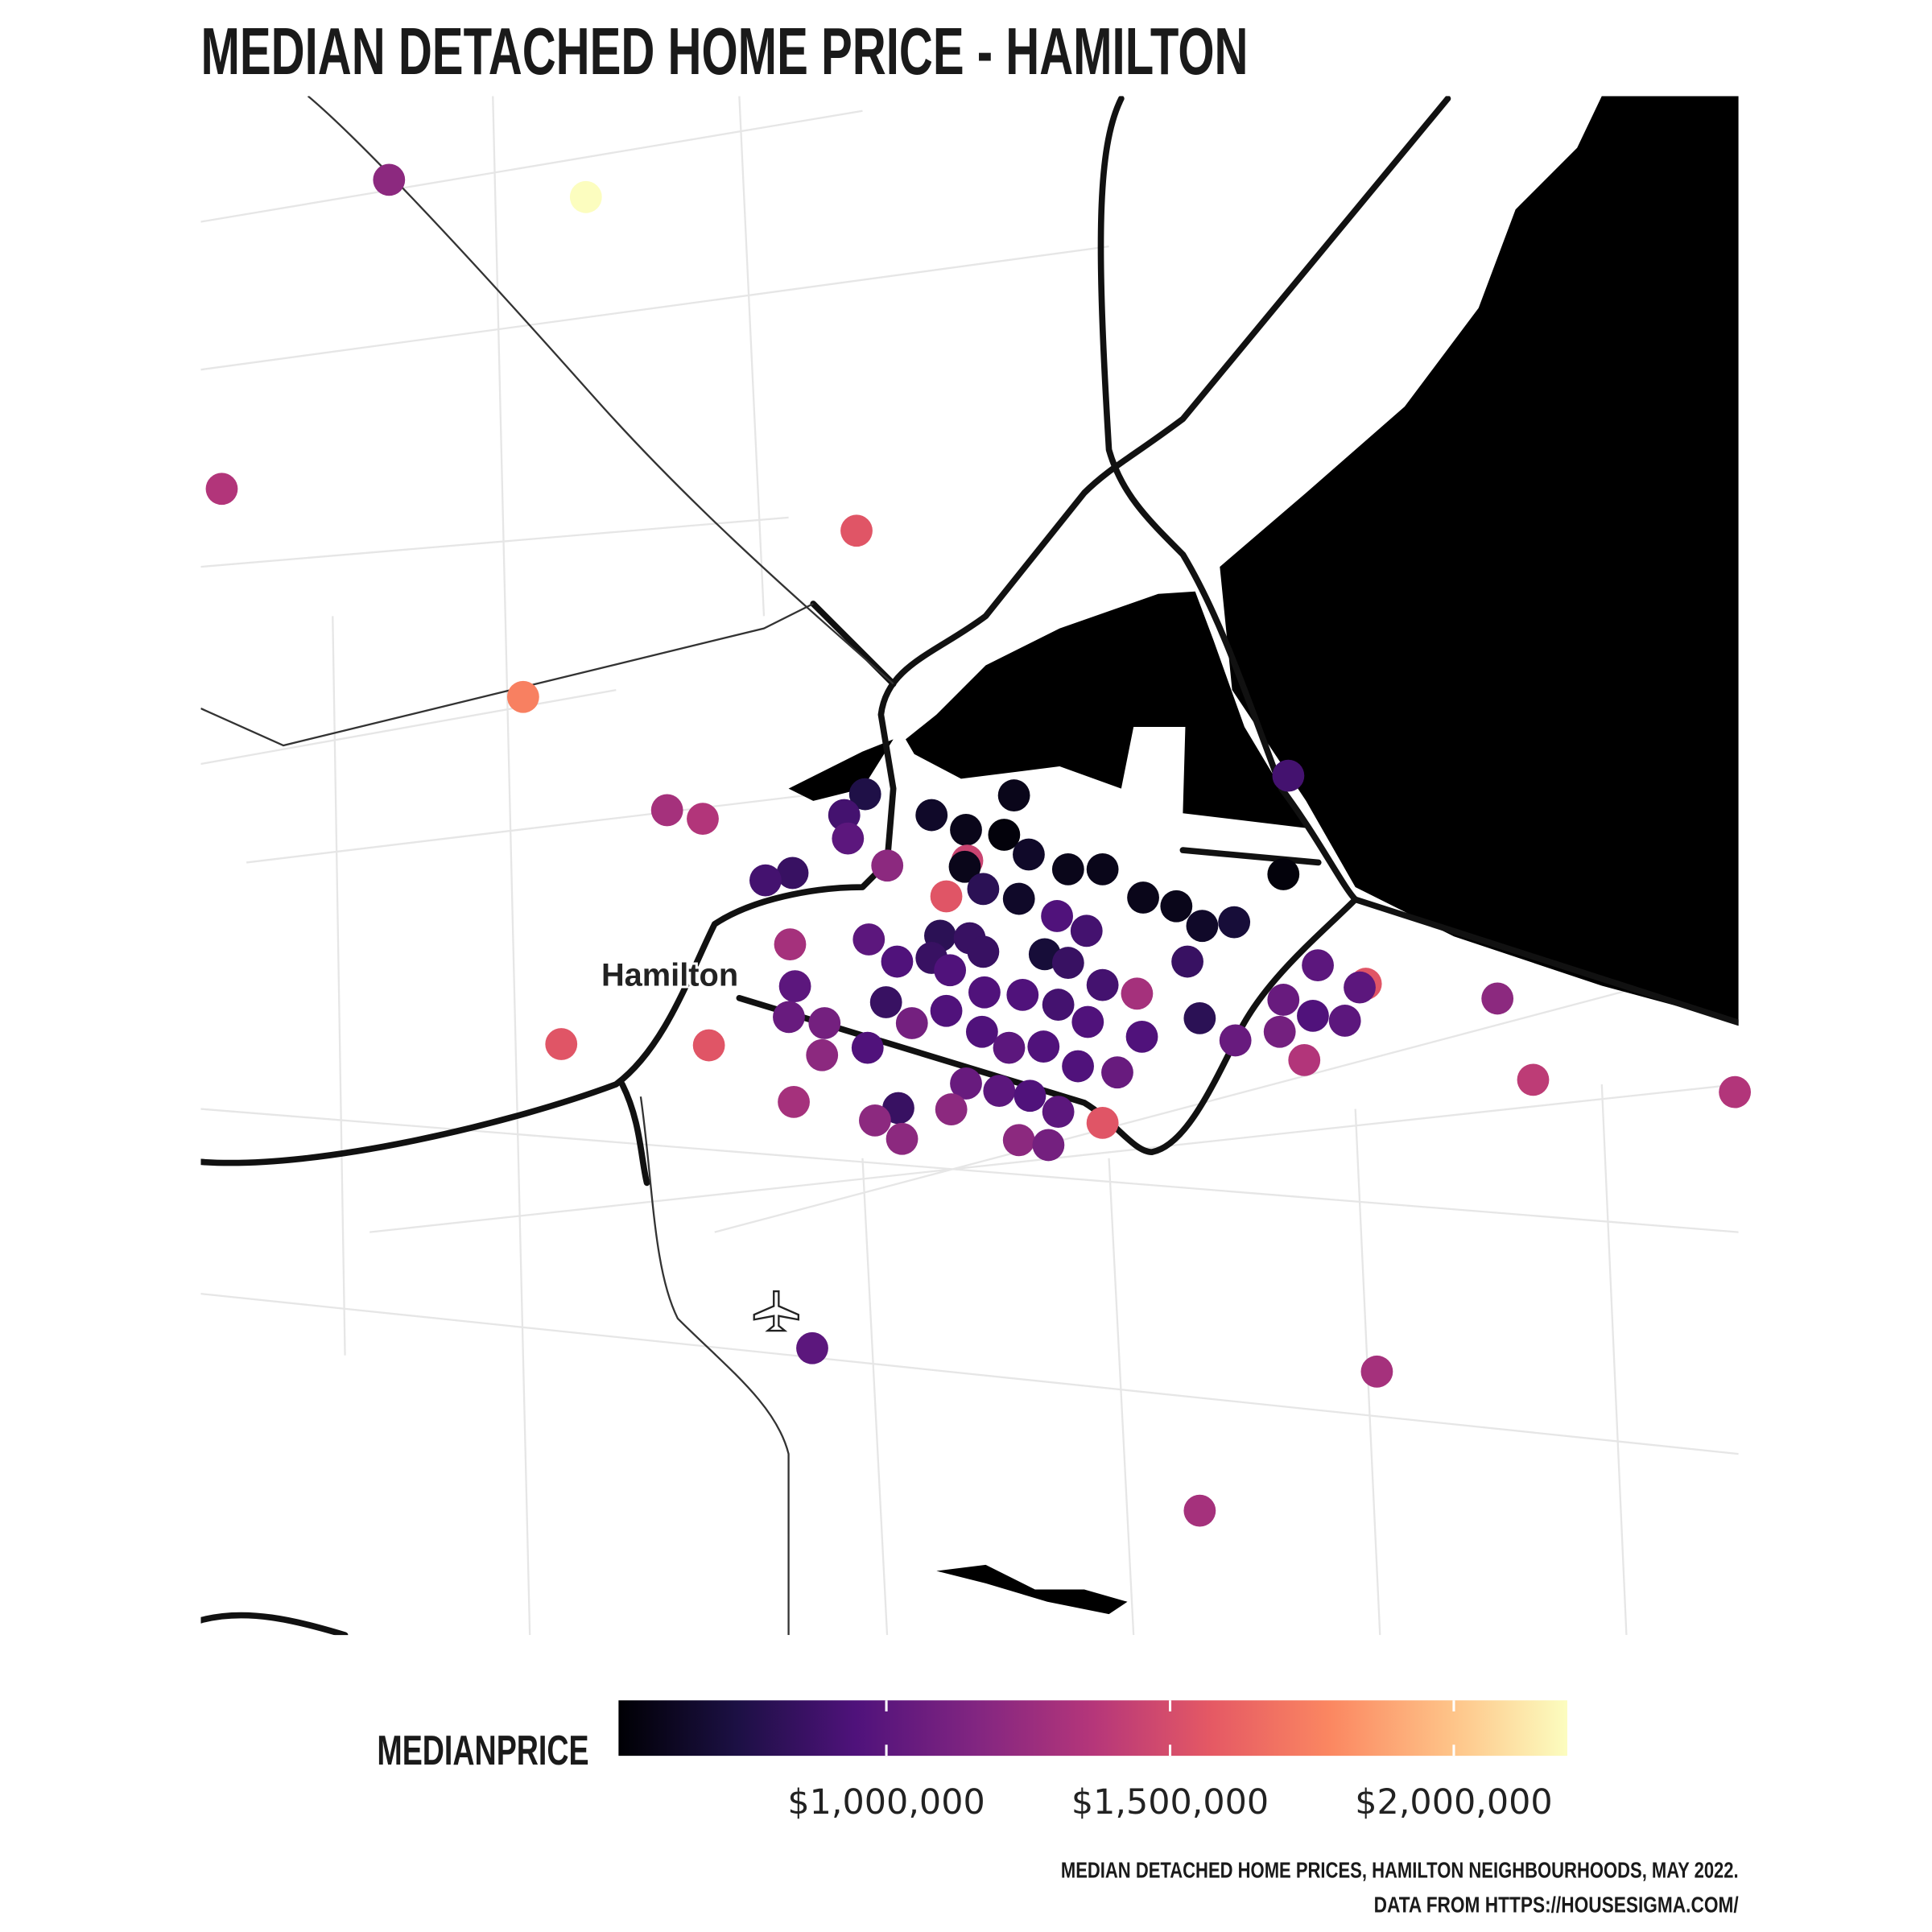 This screenshot has width=1932, height=1932. Describe the element at coordinates (1170, 1802) in the screenshot. I see `colorbar-tick-label: $1,500,000` at that location.